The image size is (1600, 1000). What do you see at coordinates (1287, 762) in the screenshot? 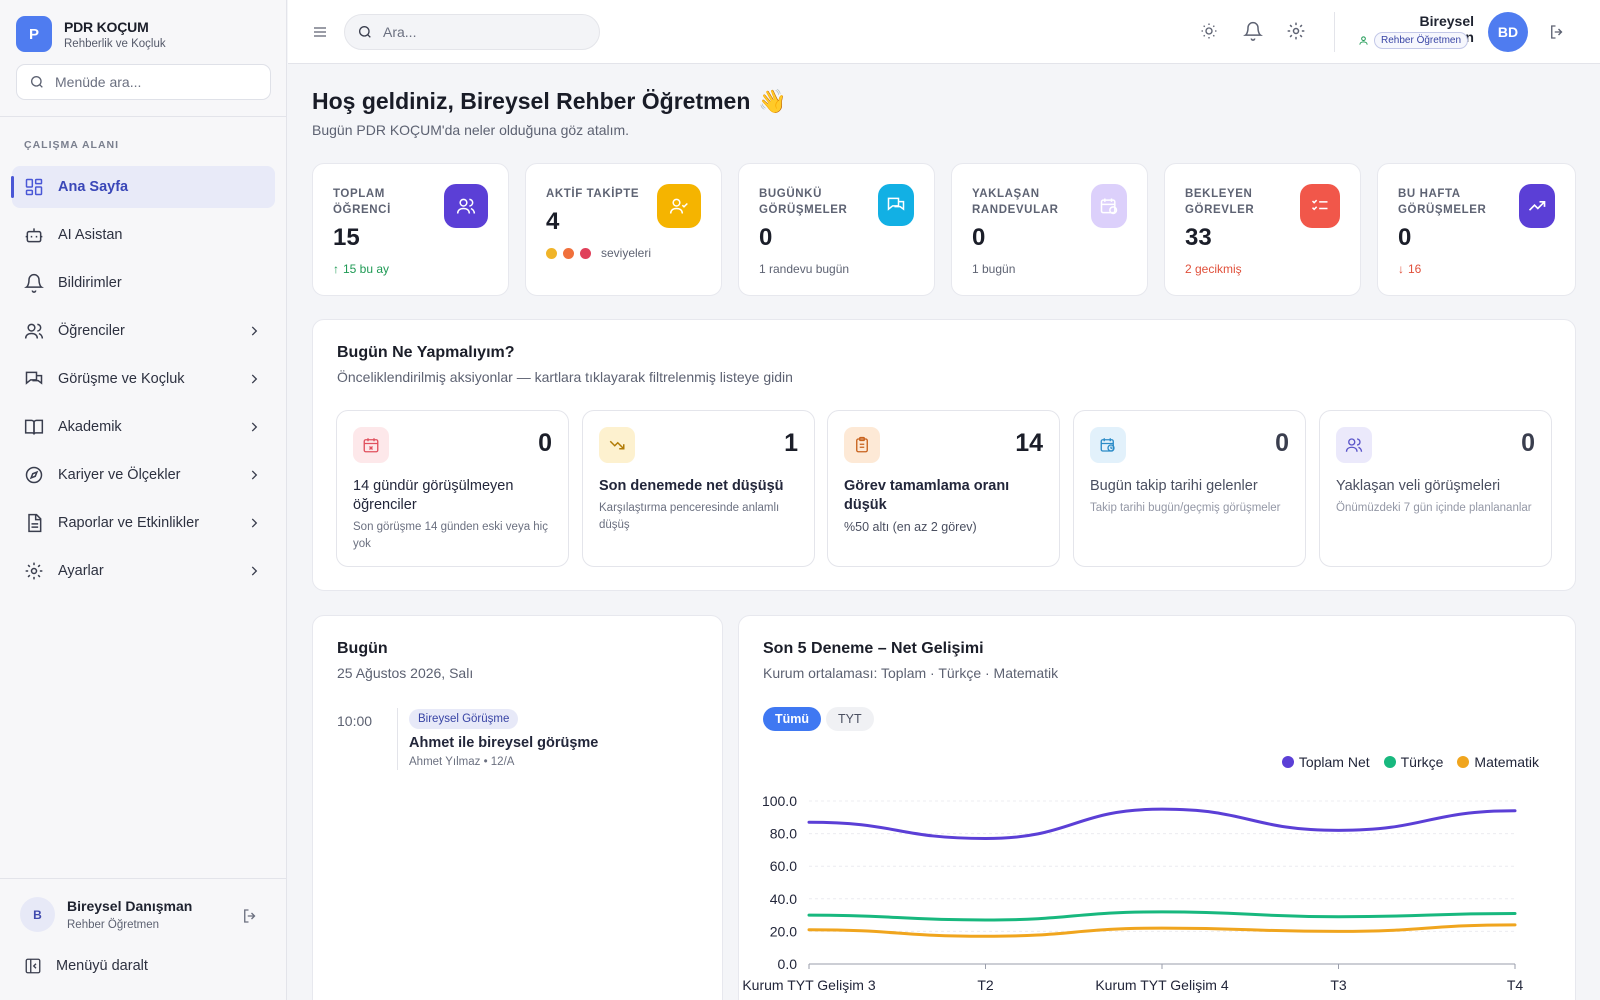
I see `legend-swatch` at bounding box center [1287, 762].